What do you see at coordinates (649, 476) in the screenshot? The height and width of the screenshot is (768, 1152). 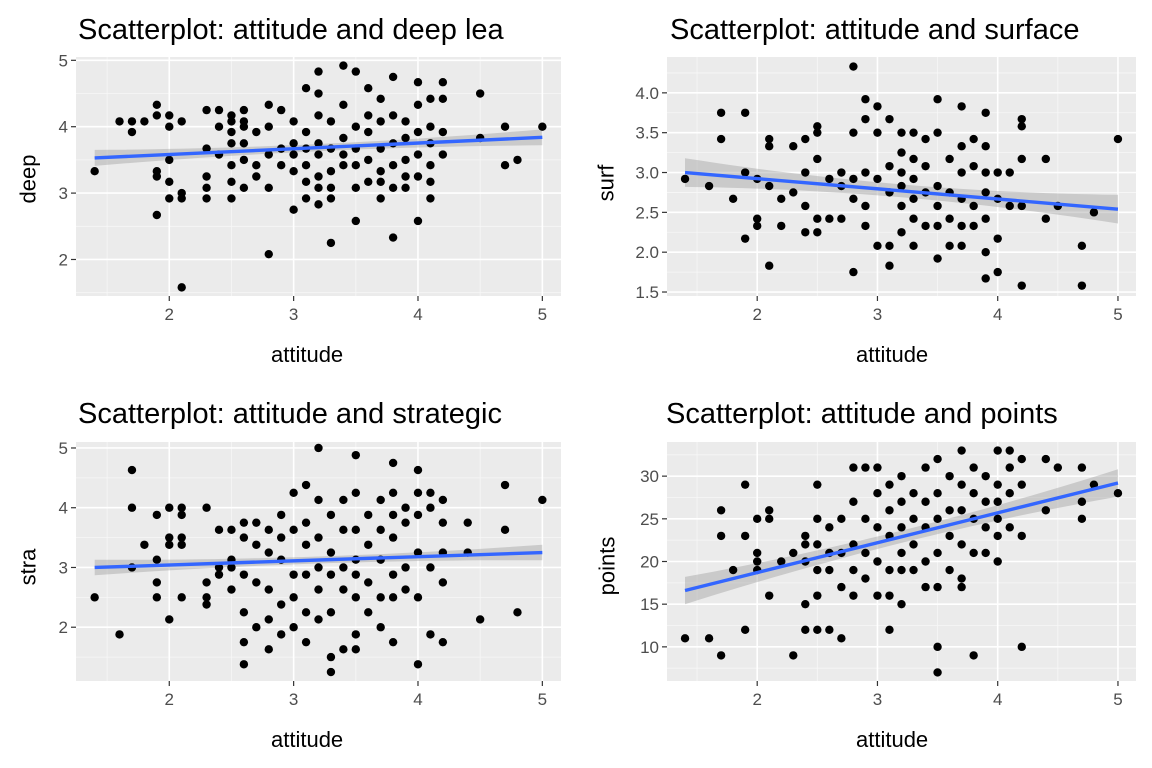 I see `y-tick-label: 30` at bounding box center [649, 476].